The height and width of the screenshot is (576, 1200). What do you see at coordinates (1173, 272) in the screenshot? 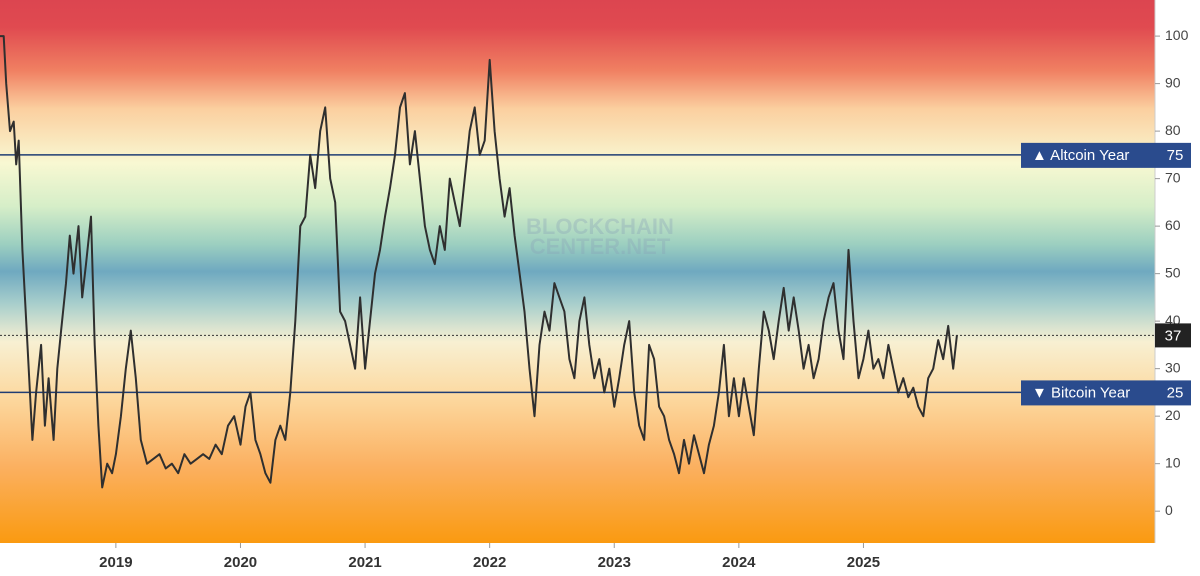
I see `y-tick-label: 50` at bounding box center [1173, 272].